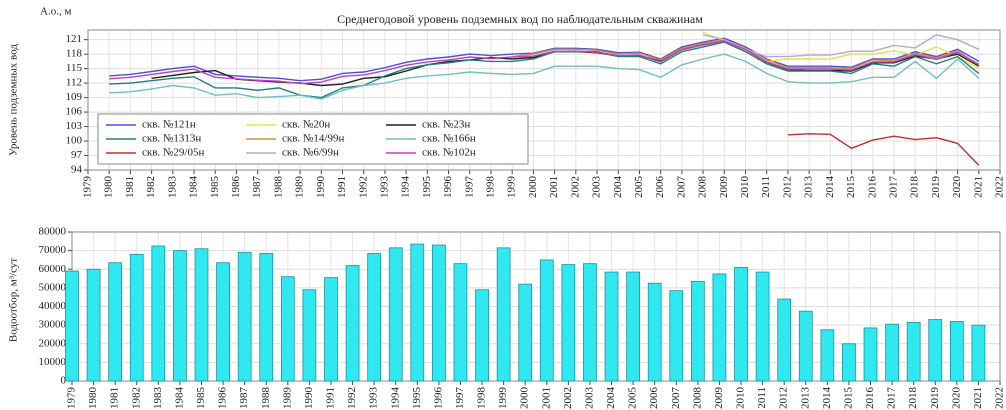 Image resolution: width=1006 pixels, height=410 pixels. What do you see at coordinates (14, 300) in the screenshot?
I see `y-axis-label: Водоотбор, м³/сут` at bounding box center [14, 300].